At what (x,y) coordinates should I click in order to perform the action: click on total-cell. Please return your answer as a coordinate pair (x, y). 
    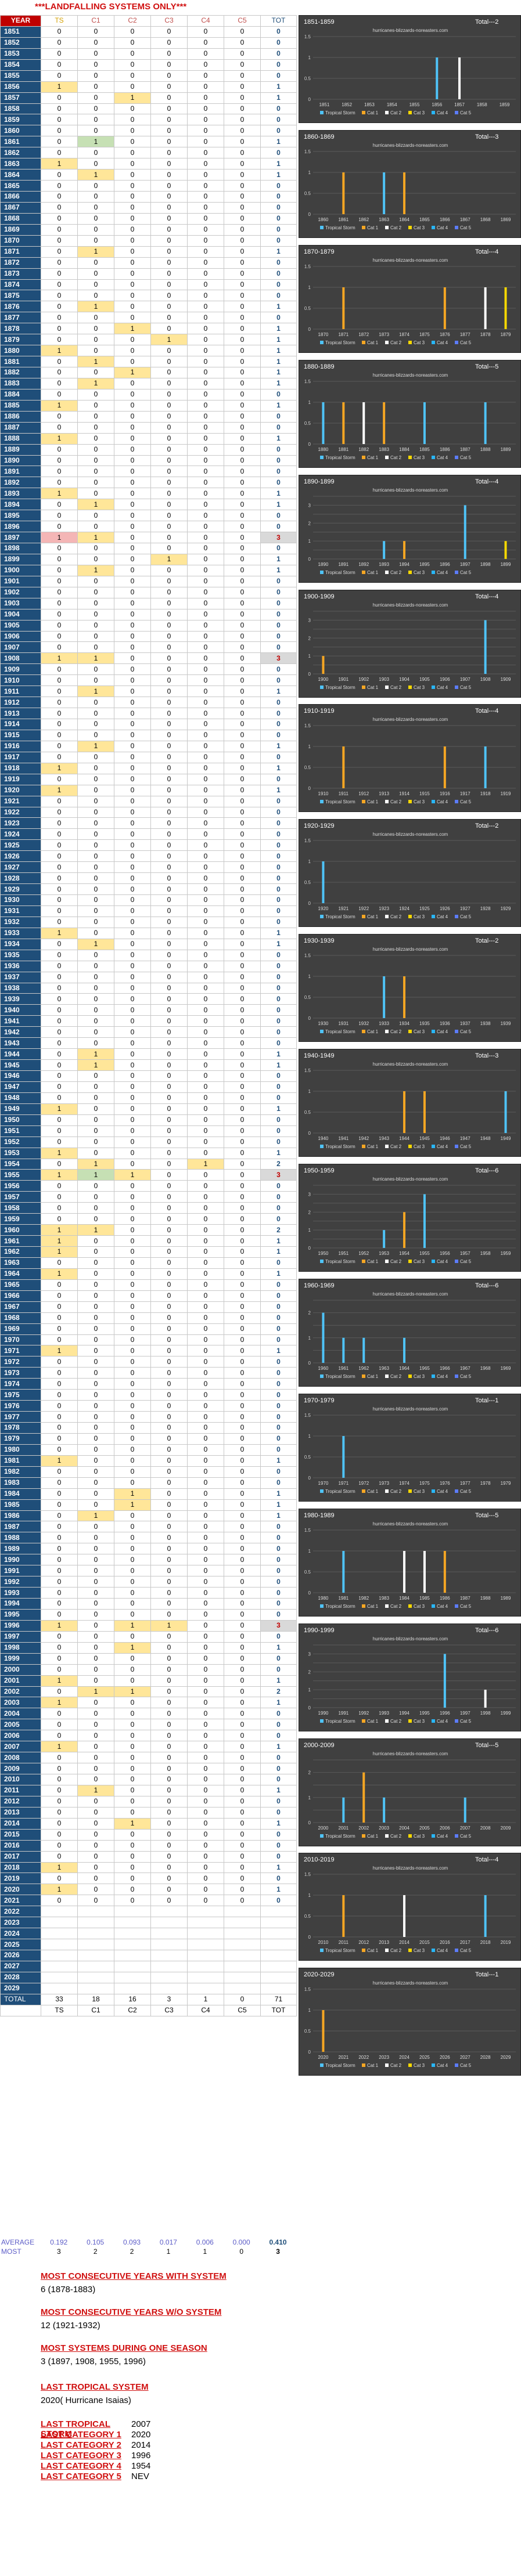
    Looking at the image, I should click on (278, 1934).